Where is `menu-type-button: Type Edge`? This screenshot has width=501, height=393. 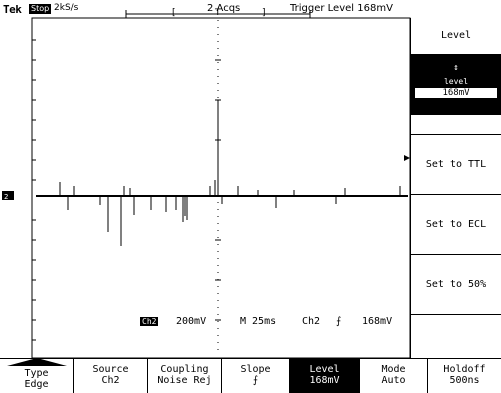
menu-type-button: Type Edge is located at coordinates (37, 375).